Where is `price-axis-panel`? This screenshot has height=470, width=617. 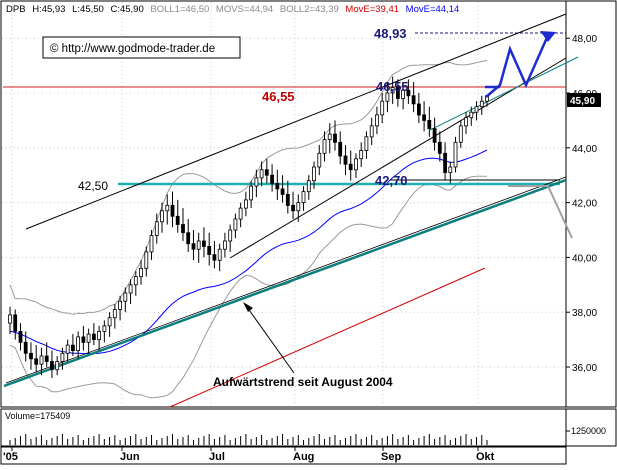 price-axis-panel is located at coordinates (591, 204).